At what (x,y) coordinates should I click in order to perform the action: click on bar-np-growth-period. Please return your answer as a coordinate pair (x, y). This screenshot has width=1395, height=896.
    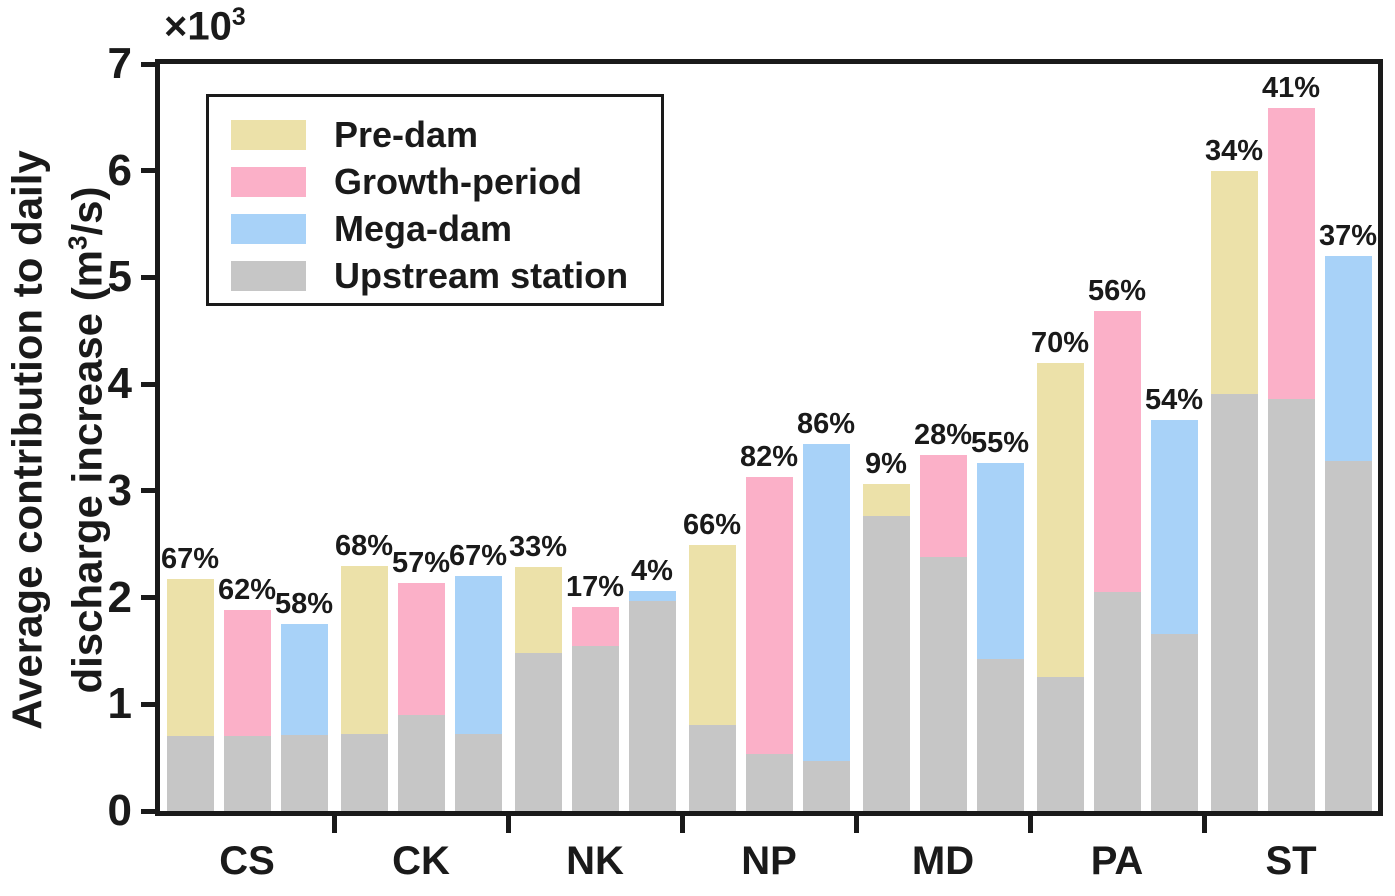
    Looking at the image, I should click on (769, 644).